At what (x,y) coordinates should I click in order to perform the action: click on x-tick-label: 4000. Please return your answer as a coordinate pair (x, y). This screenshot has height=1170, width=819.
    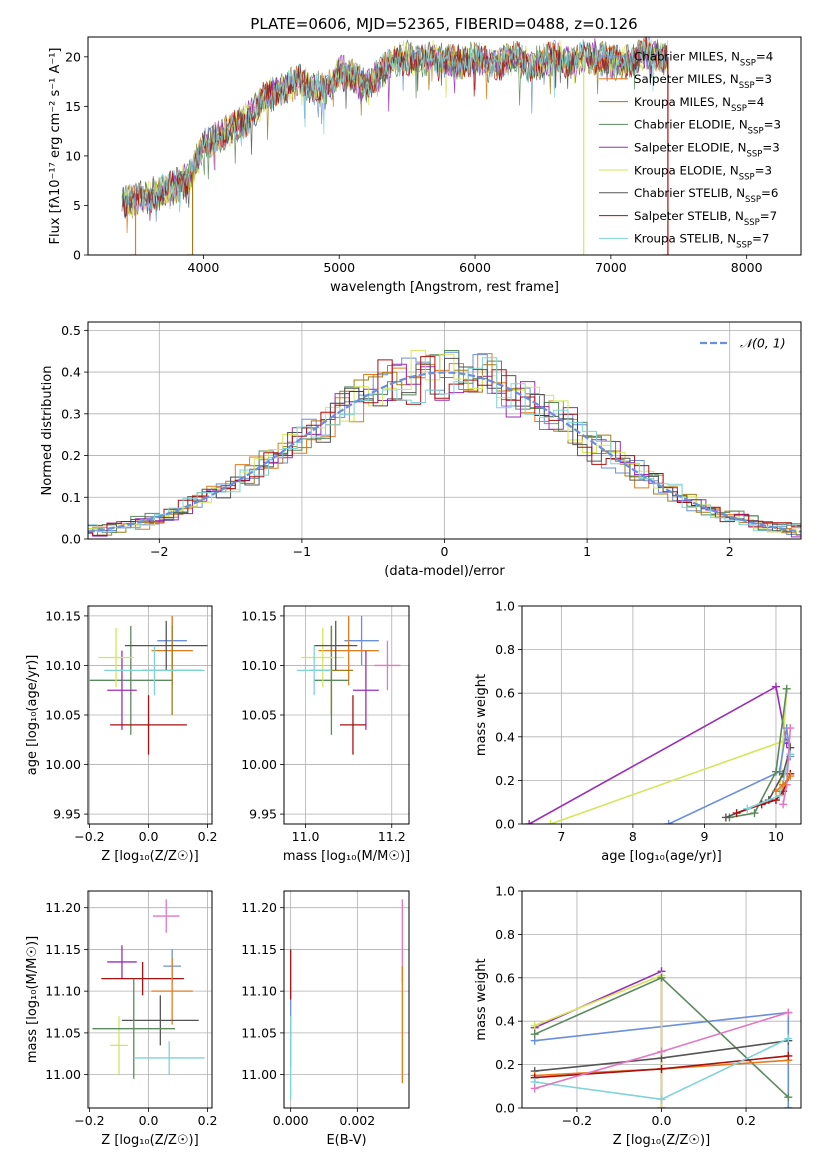
    Looking at the image, I should click on (204, 267).